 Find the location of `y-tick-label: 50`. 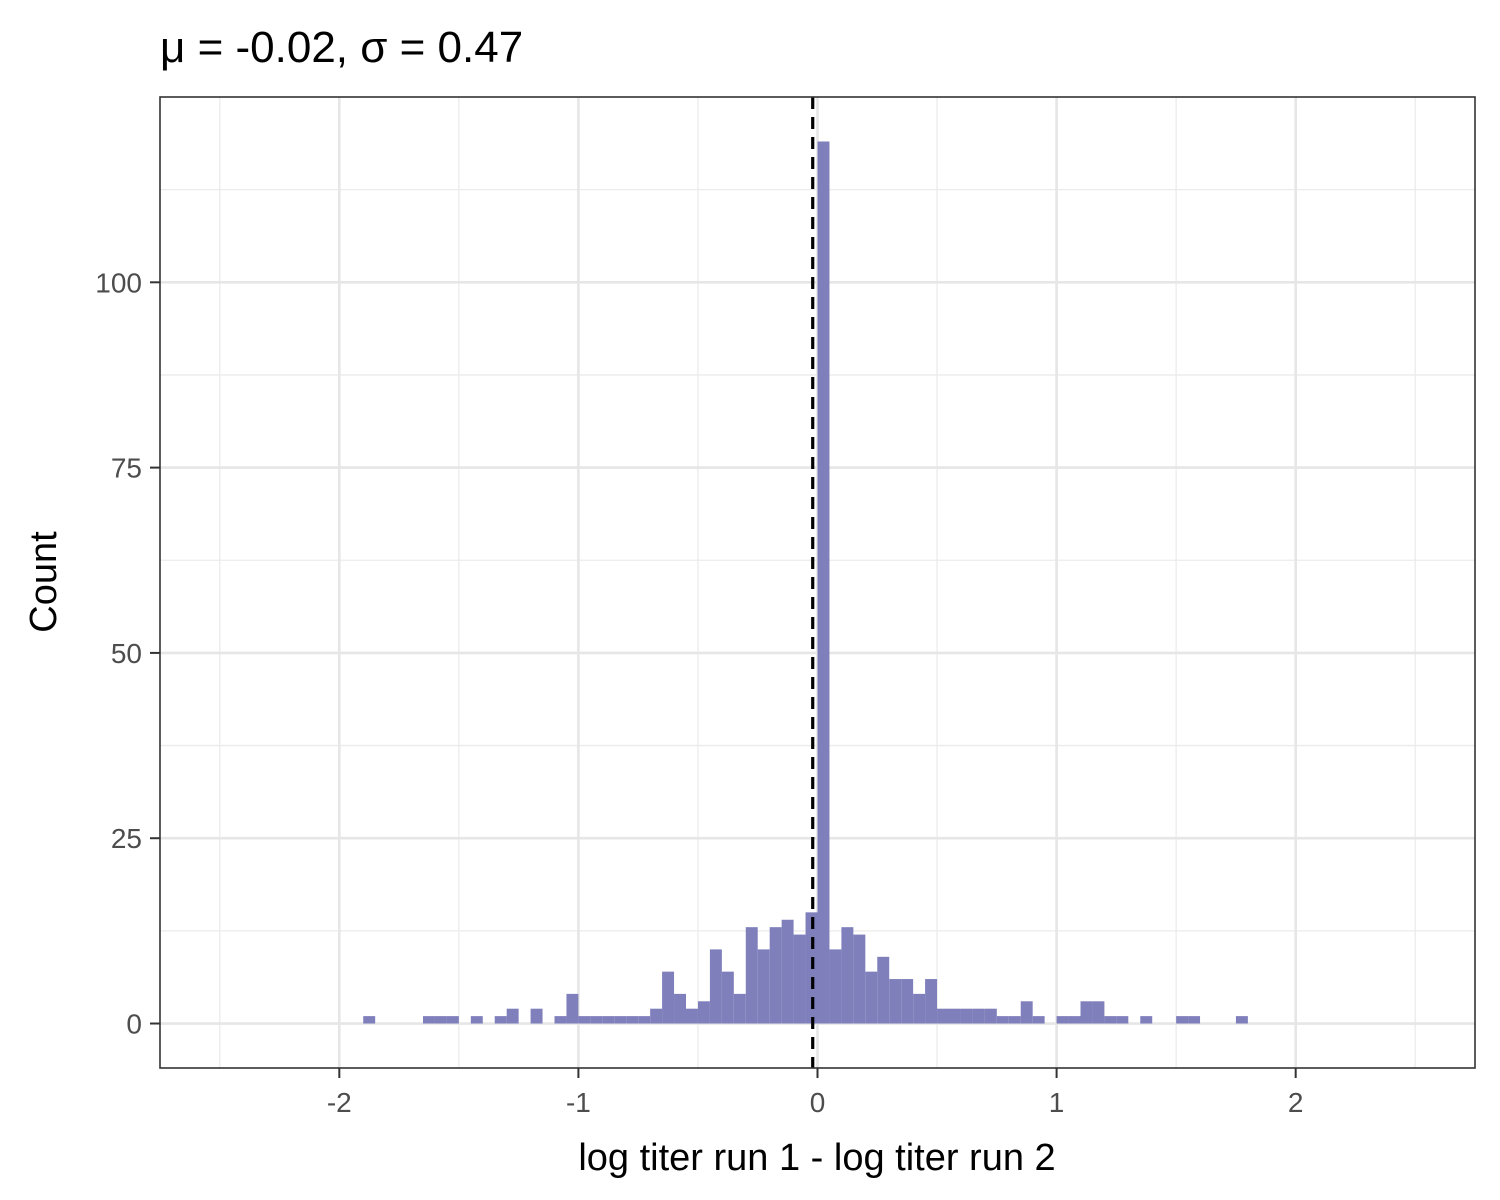

y-tick-label: 50 is located at coordinates (126, 653).